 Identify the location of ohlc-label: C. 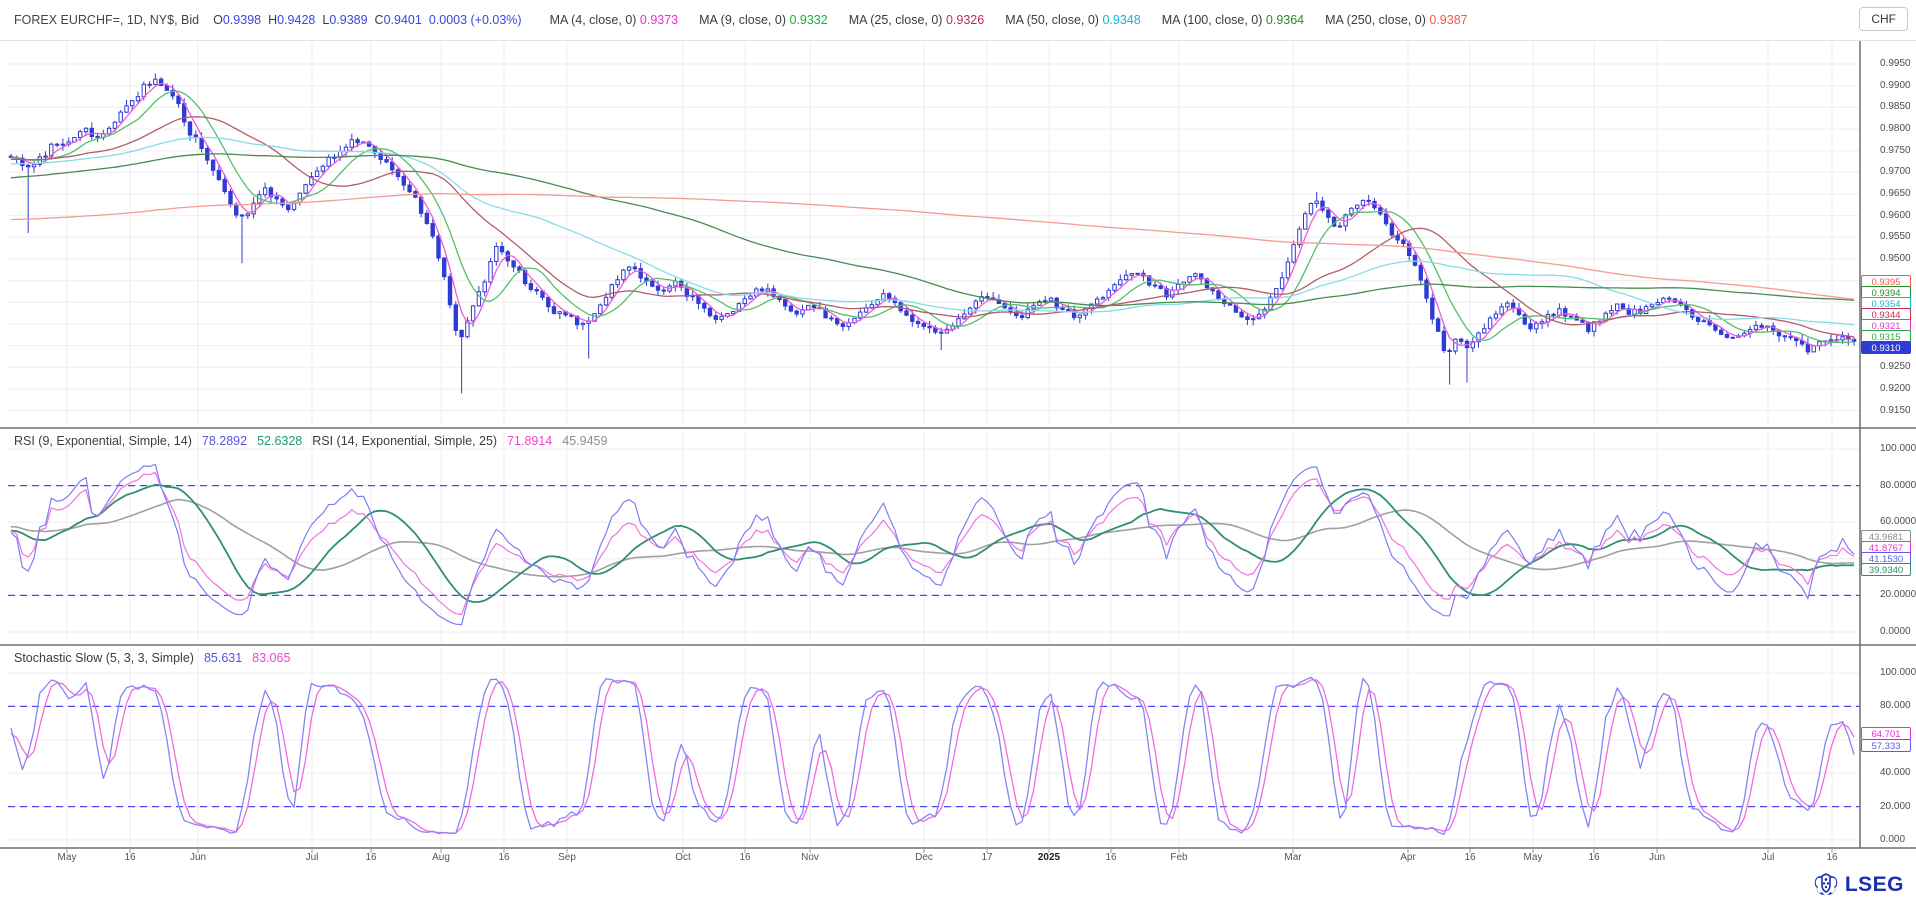
(379, 20).